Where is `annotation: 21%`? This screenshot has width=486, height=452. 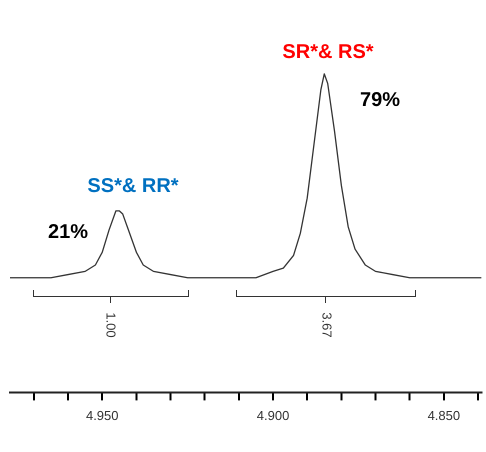
annotation: 21% is located at coordinates (68, 232).